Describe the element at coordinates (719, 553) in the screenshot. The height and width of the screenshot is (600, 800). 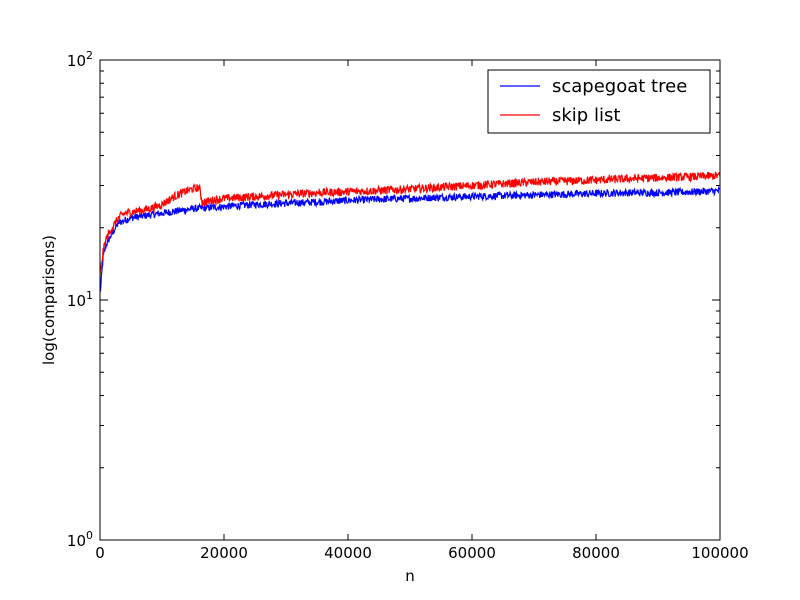
I see `x-tick-label: 100000` at that location.